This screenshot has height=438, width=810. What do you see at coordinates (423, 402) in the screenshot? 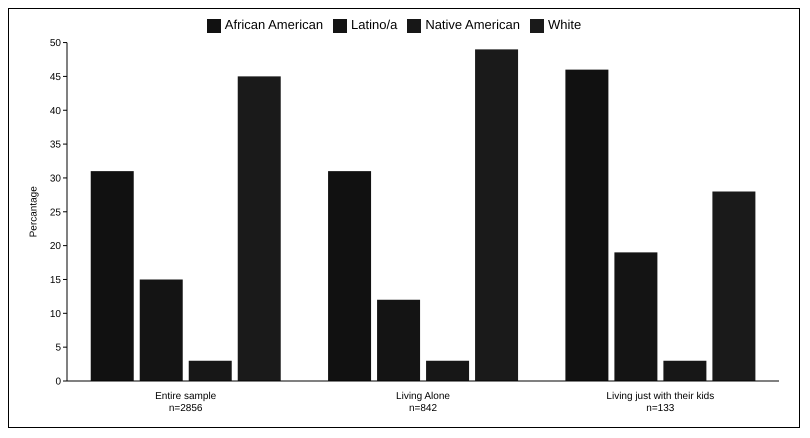
I see `x-tick-label: Living Alone n=842` at bounding box center [423, 402].